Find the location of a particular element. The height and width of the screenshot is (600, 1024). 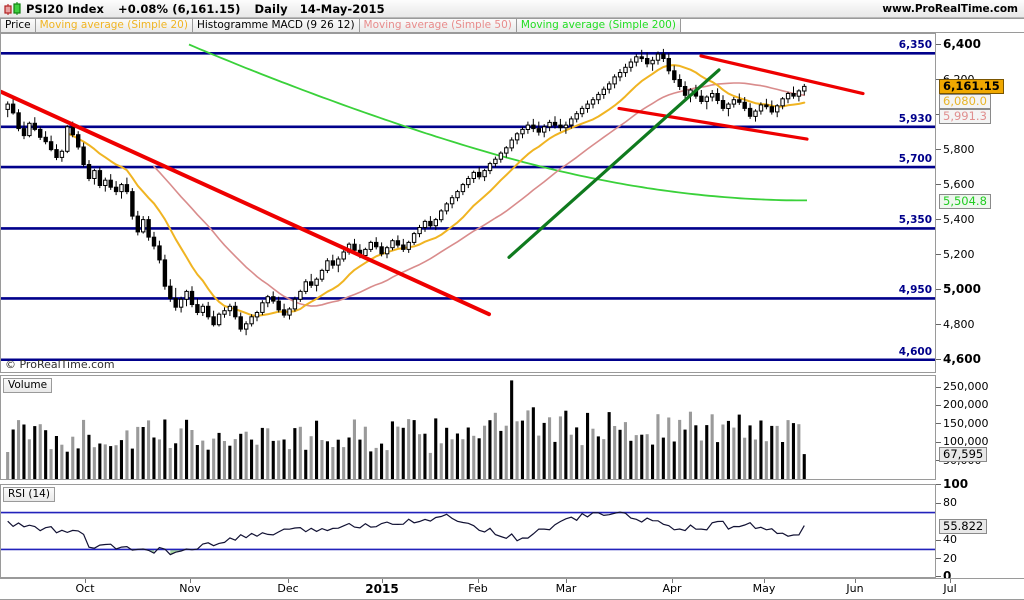

legend-item-price: Price is located at coordinates (18, 25).